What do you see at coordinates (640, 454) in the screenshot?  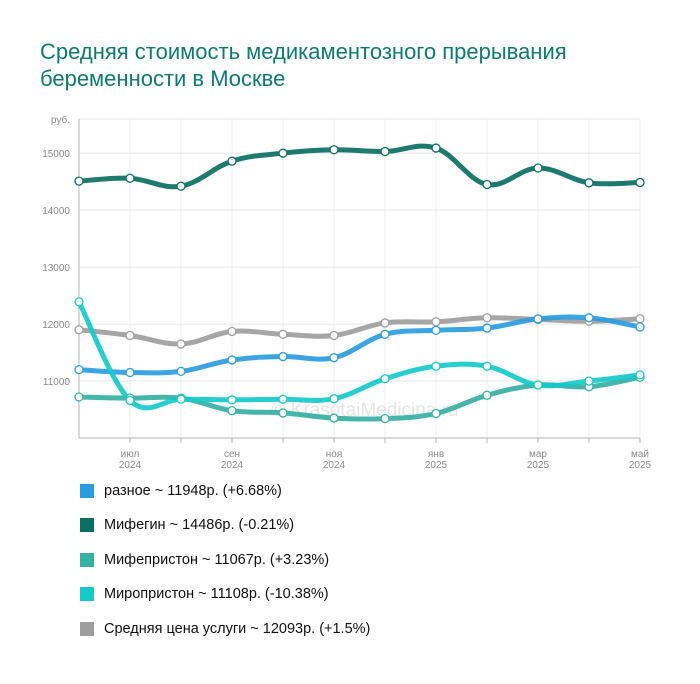 I see `x-tick-label-month: май` at bounding box center [640, 454].